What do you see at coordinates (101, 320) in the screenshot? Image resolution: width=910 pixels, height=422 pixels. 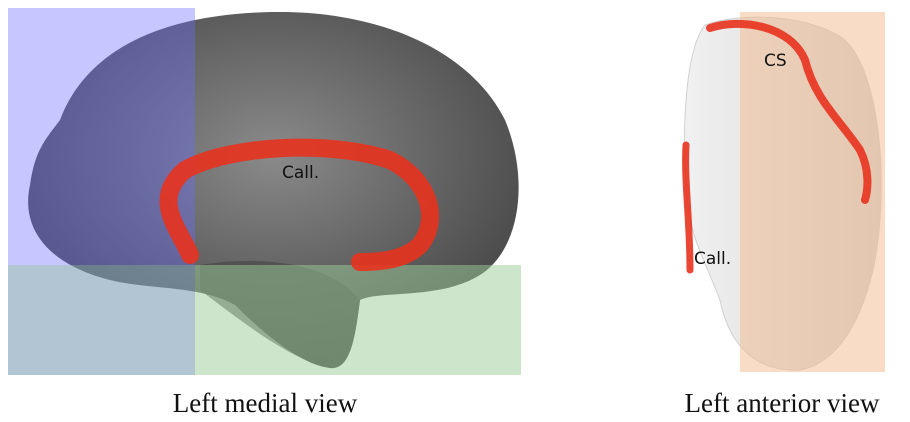 I see `lower-frontal-region` at bounding box center [101, 320].